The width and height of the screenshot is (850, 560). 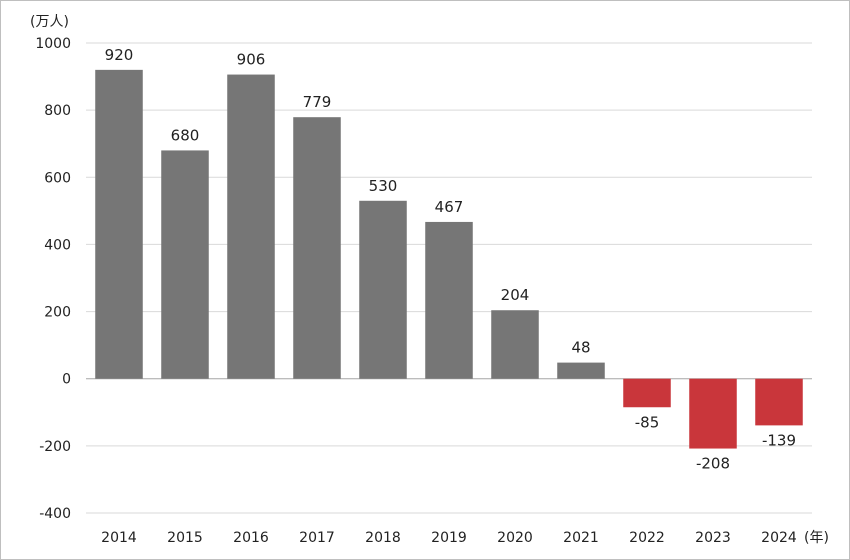 What do you see at coordinates (816, 538) in the screenshot?
I see `x-unit-label: (年)` at bounding box center [816, 538].